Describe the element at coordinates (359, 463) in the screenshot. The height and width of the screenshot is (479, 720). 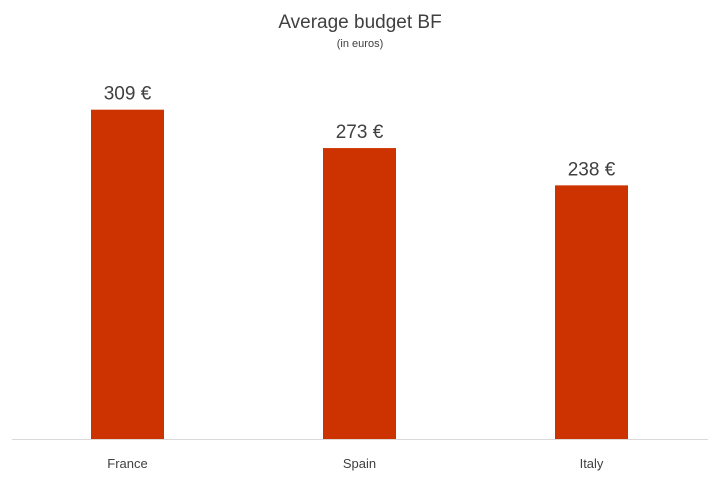
I see `x-tick-label: Spain` at that location.